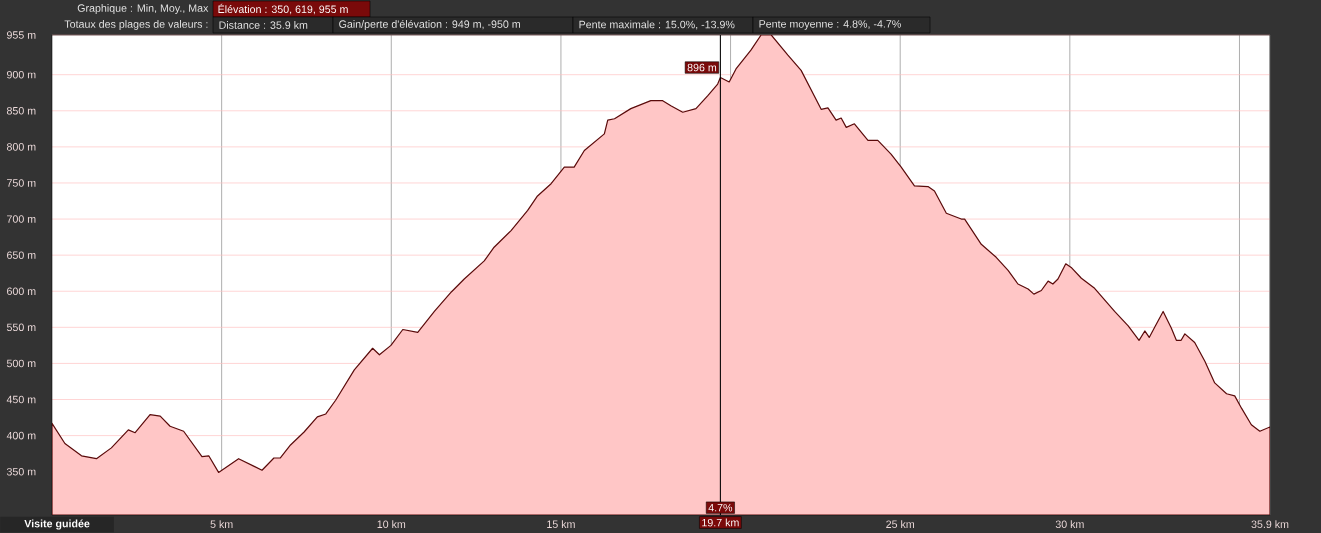 This screenshot has width=1321, height=533. What do you see at coordinates (21, 219) in the screenshot?
I see `y-tick-label: 700 m` at bounding box center [21, 219].